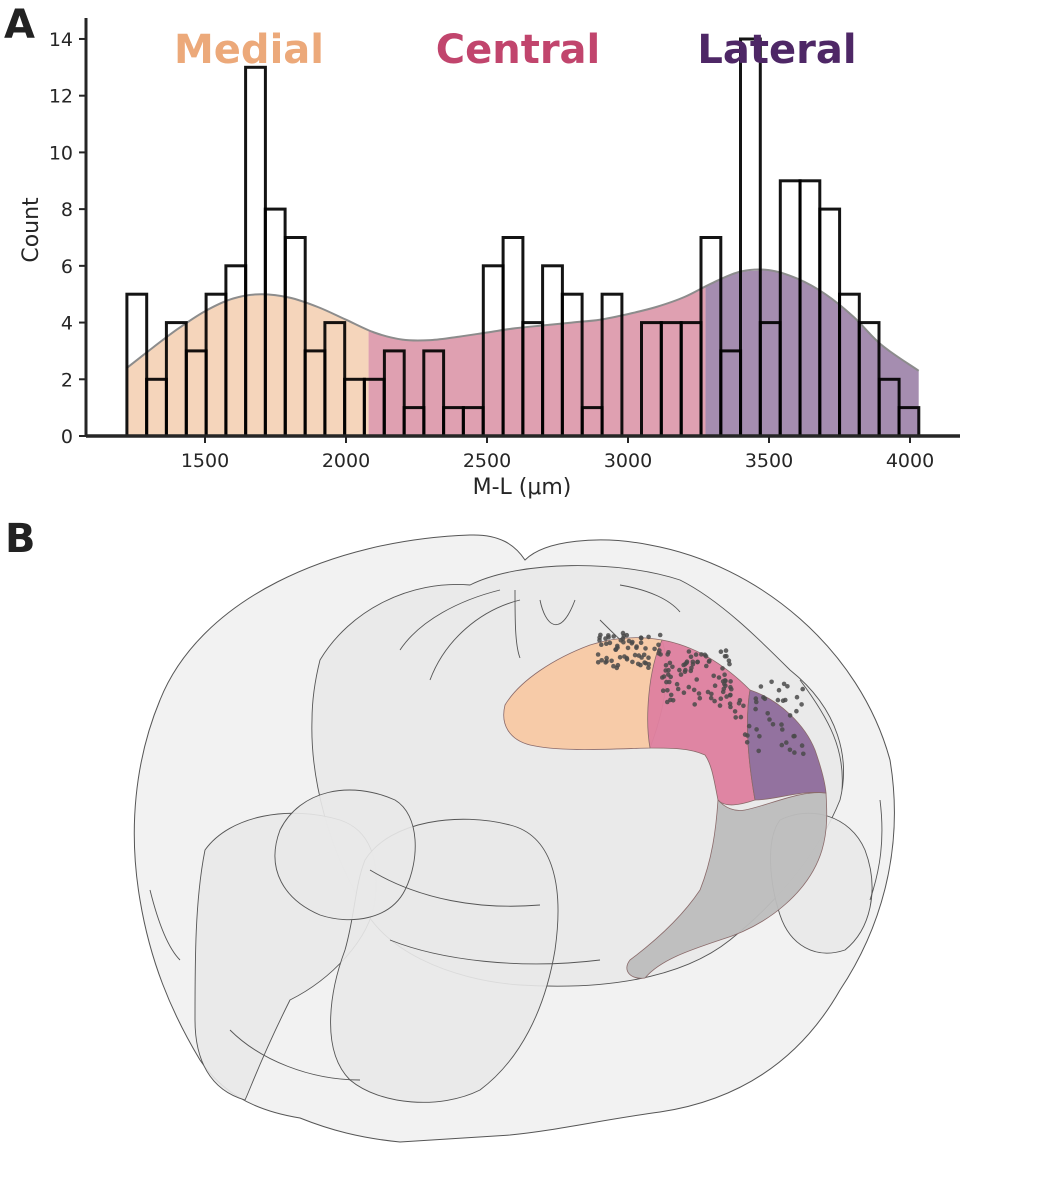 This screenshot has width=1048, height=1181. What do you see at coordinates (557, 454) in the screenshot?
I see `x-ticks: 1500 2000 2500 3000 3500 4000` at bounding box center [557, 454].